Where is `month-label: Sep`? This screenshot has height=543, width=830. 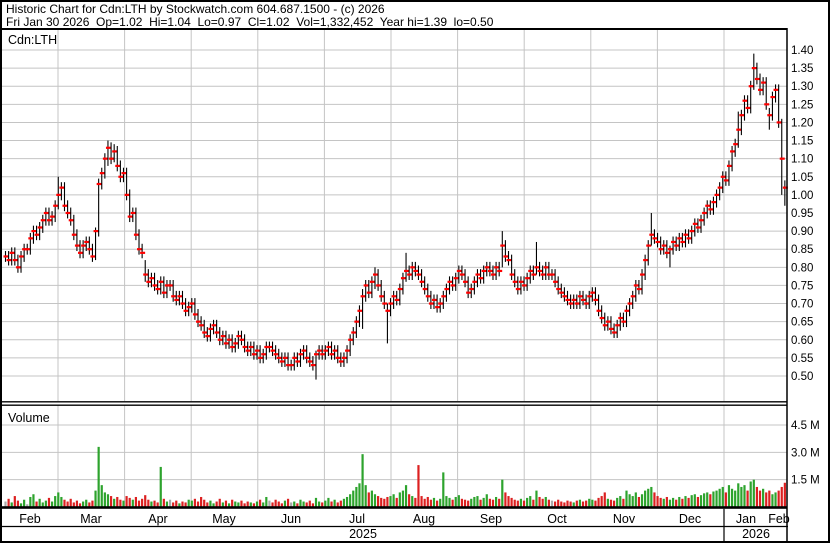
month-label: Sep is located at coordinates (491, 519).